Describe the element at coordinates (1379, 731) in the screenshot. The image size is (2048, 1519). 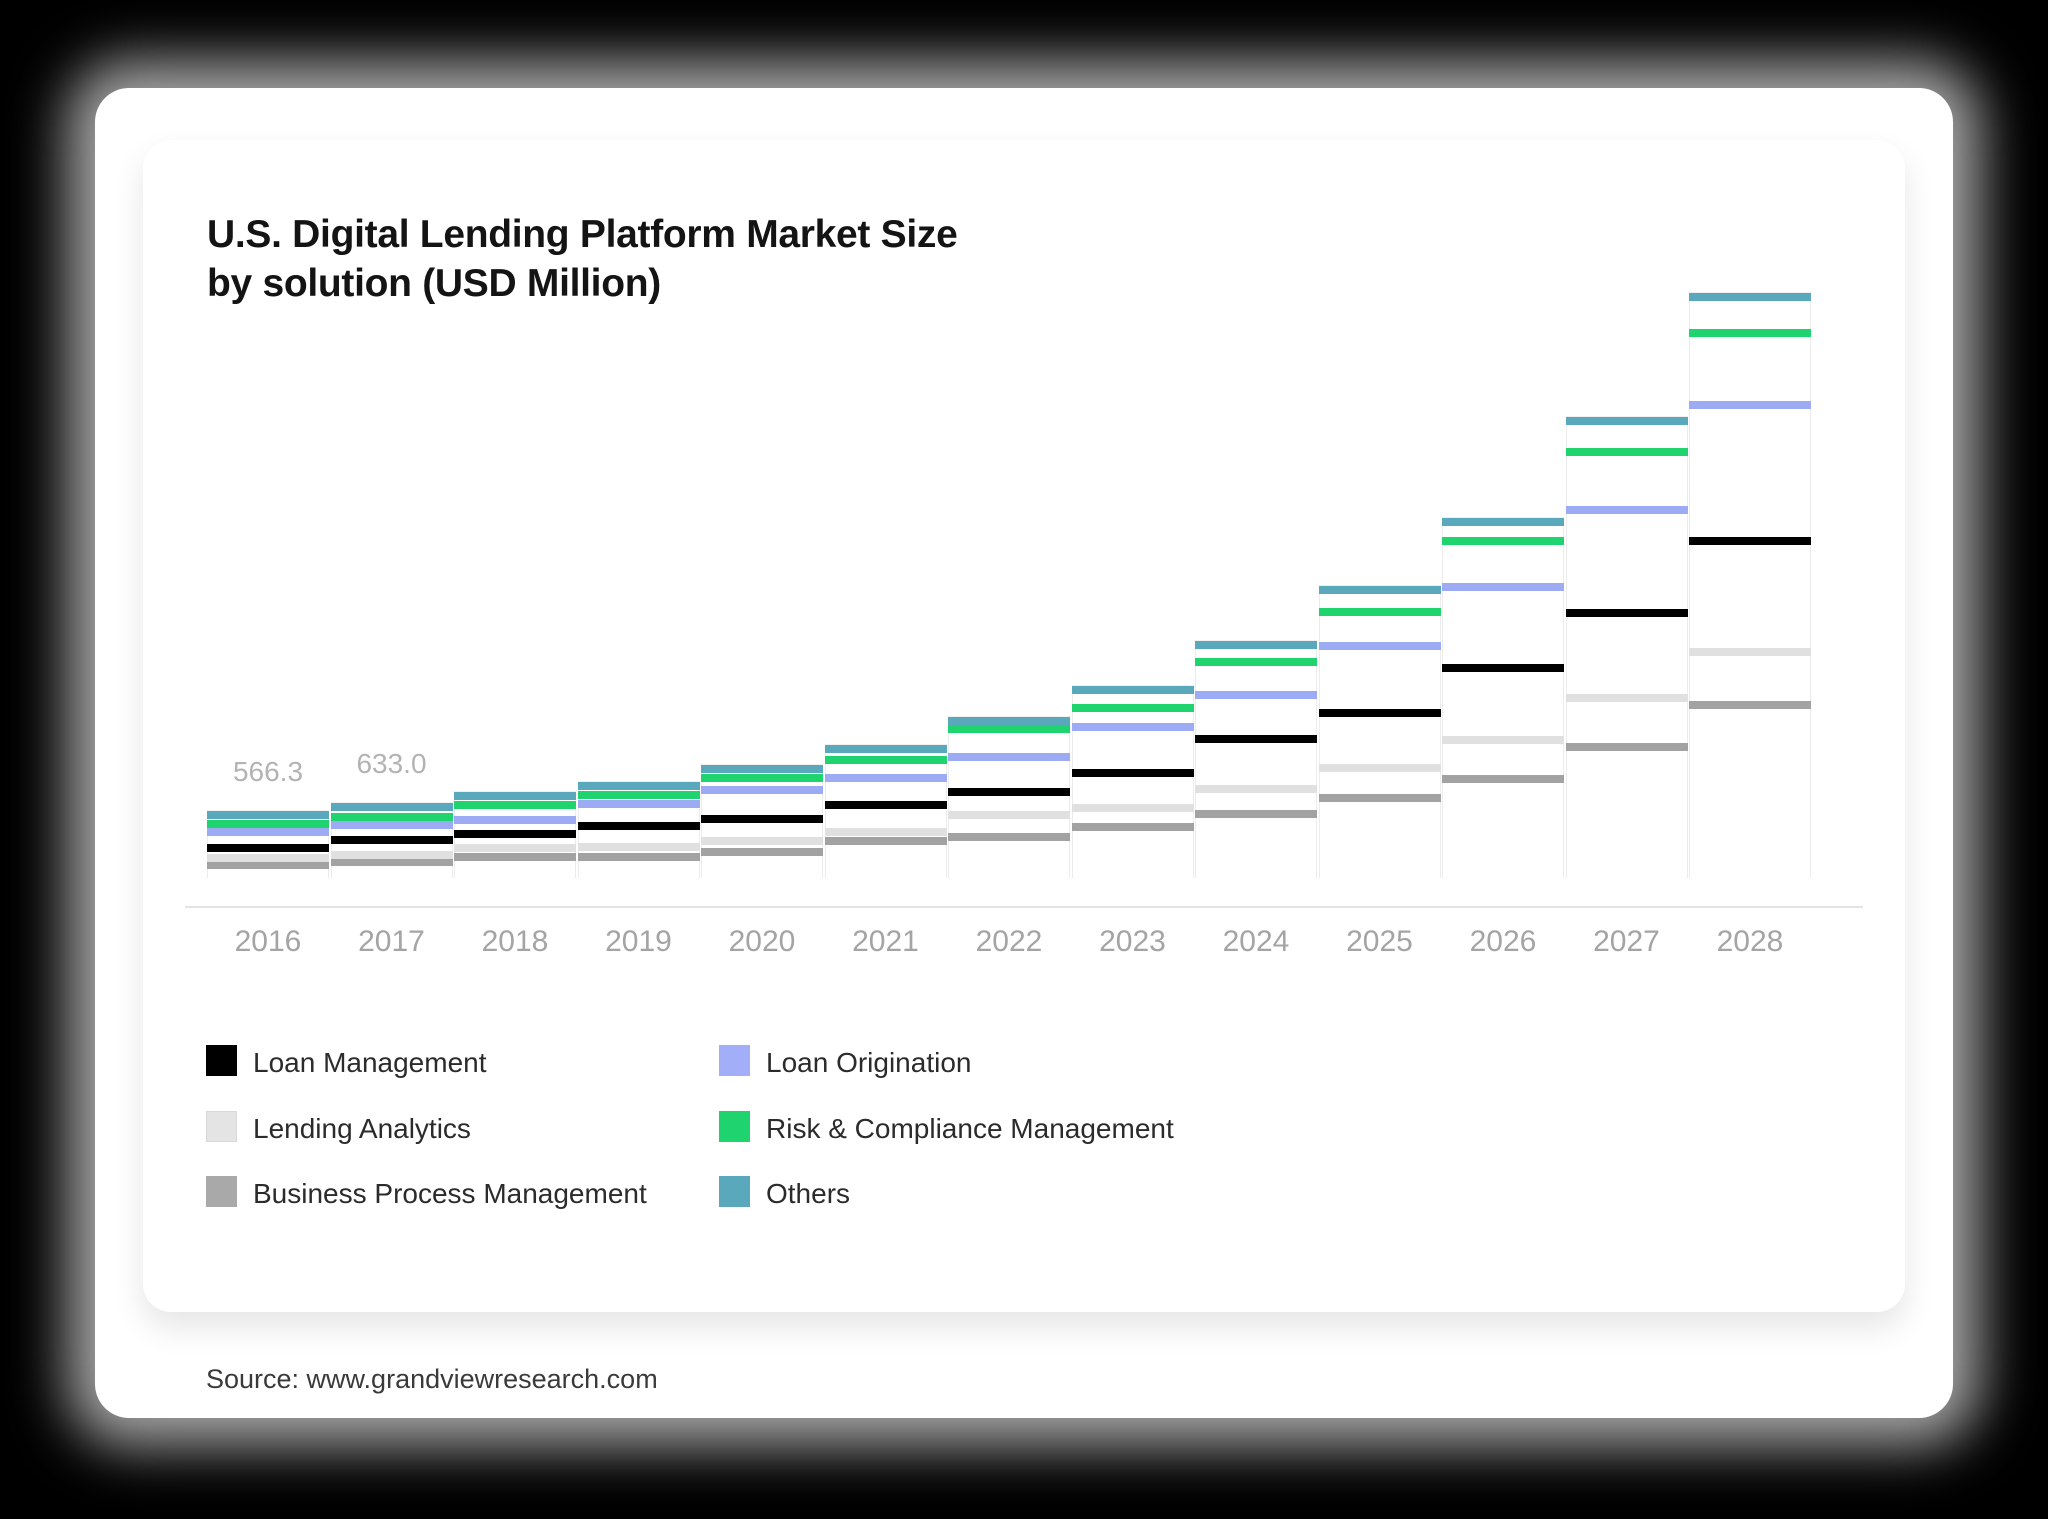
I see `bar-2025` at that location.